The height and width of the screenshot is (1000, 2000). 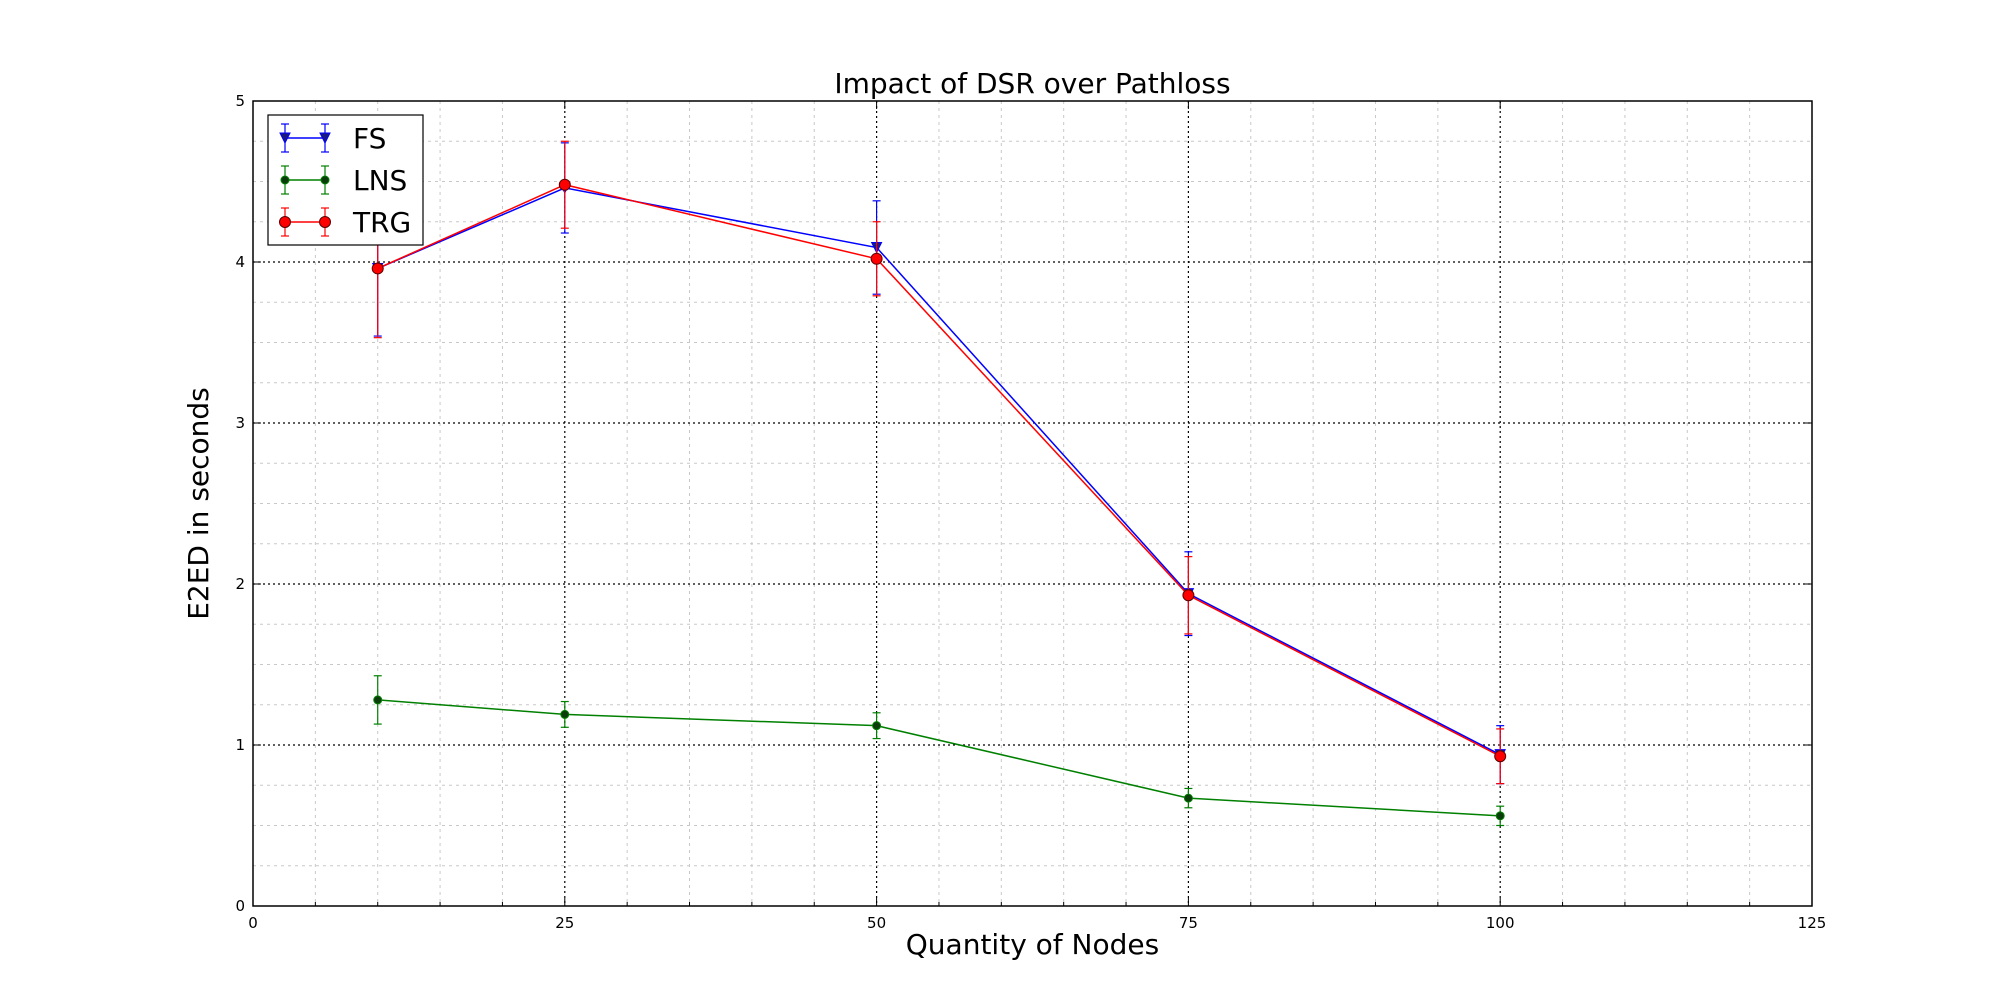 What do you see at coordinates (240, 906) in the screenshot?
I see `y-tick-label: 0` at bounding box center [240, 906].